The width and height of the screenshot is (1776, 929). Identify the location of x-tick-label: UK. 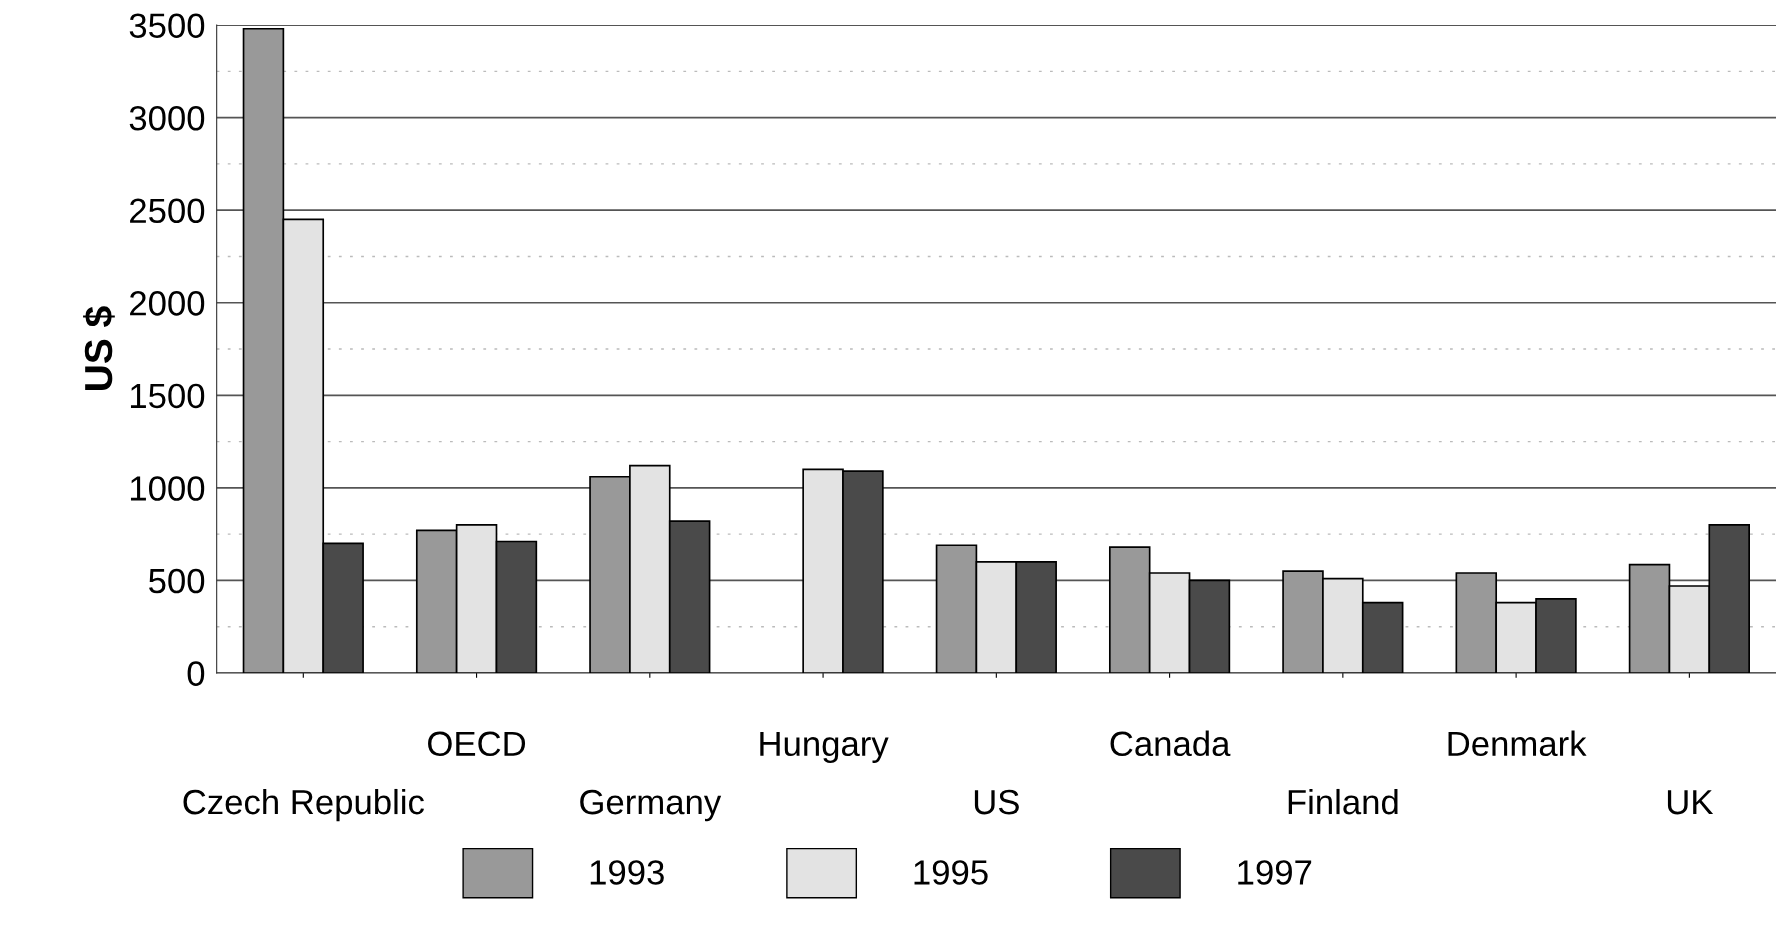
(1690, 802).